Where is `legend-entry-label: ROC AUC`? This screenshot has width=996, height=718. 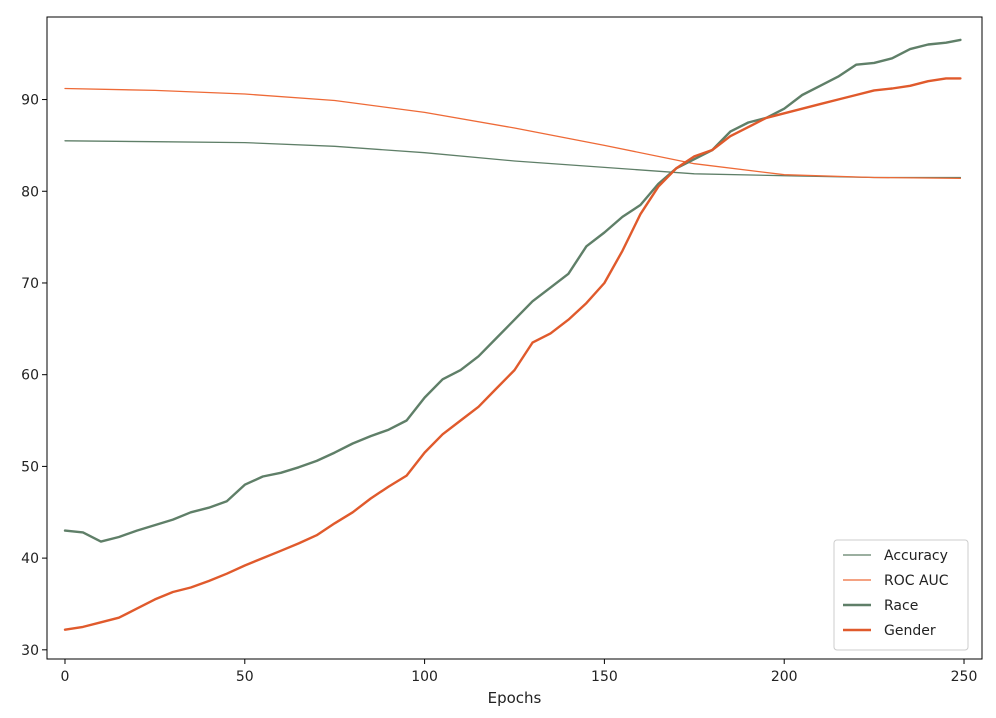 legend-entry-label: ROC AUC is located at coordinates (916, 581).